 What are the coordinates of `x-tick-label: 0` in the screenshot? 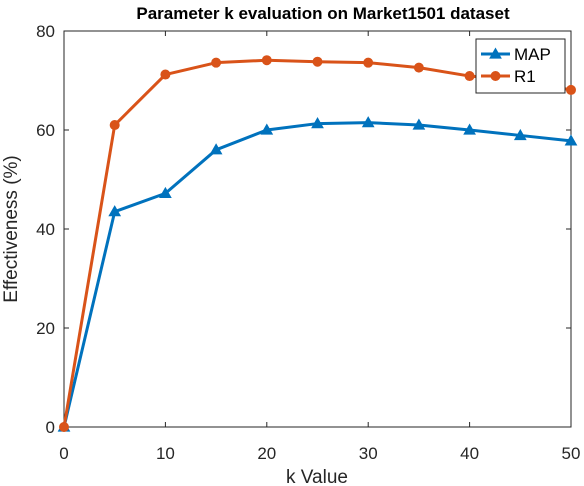 It's located at (63, 453).